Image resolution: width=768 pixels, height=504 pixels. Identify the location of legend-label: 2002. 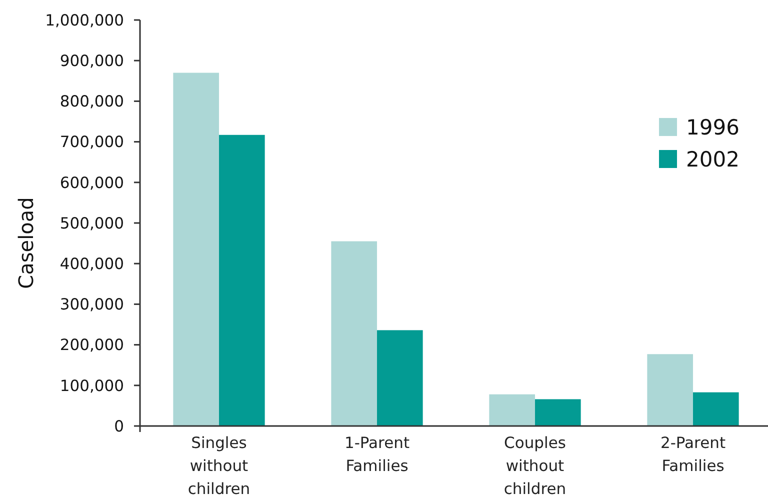
(713, 159).